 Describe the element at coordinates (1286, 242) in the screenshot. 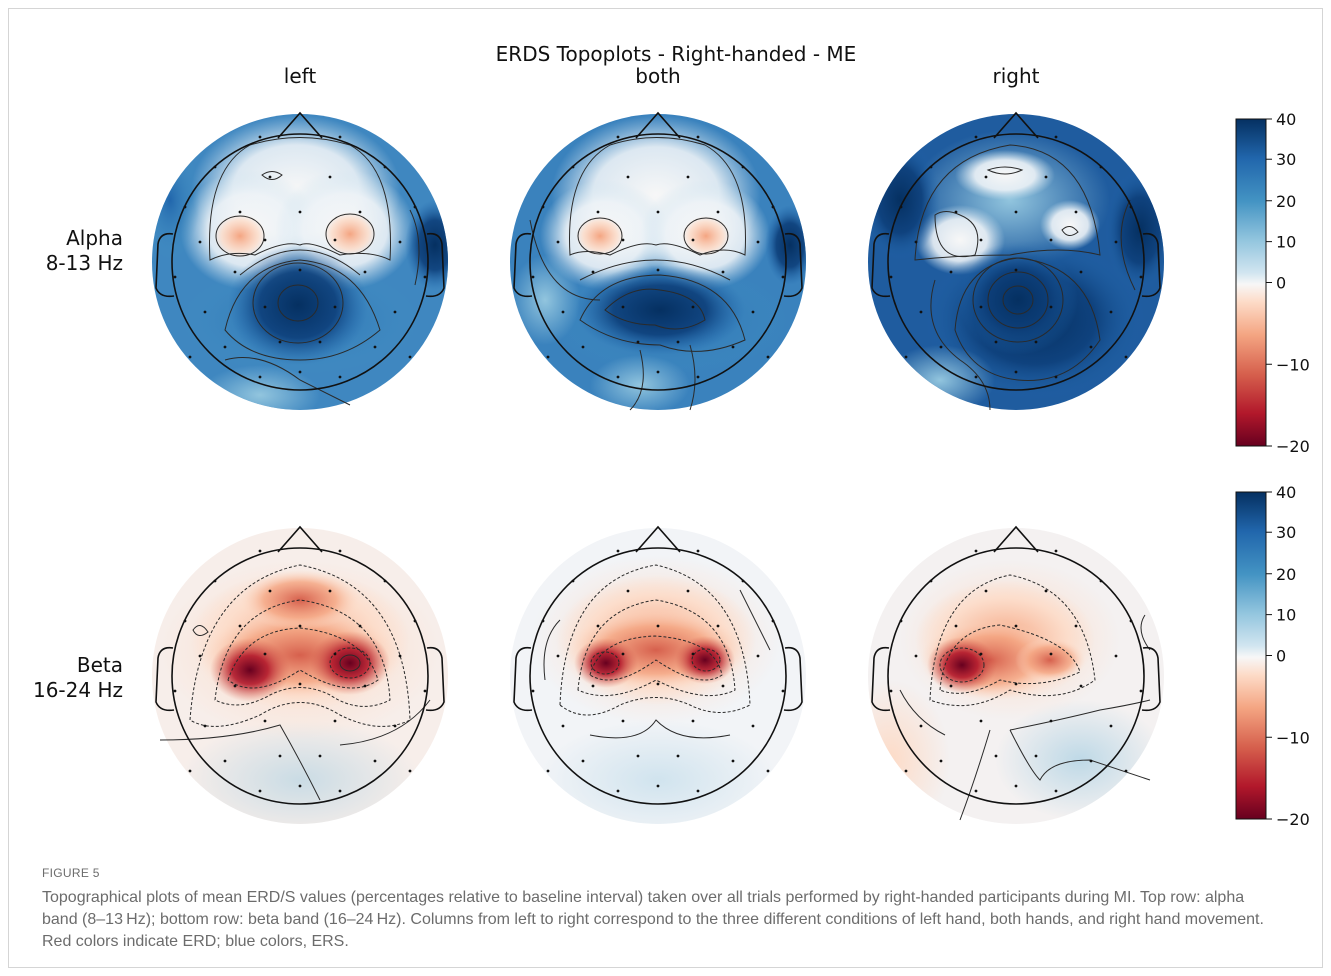

I see `colorbar-alpha-tick-label: 10` at that location.